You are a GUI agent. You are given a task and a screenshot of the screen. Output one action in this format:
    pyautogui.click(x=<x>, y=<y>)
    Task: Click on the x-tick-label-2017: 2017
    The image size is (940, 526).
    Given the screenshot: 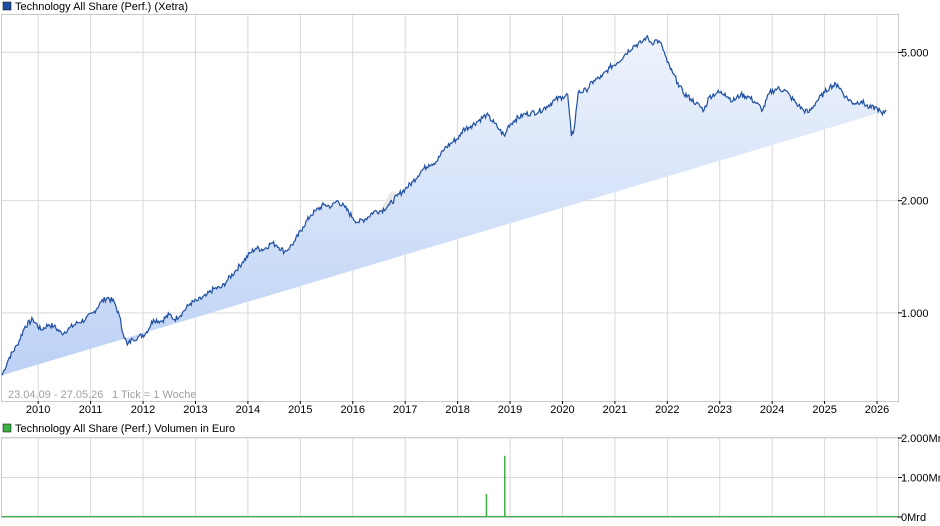 What is the action you would take?
    pyautogui.click(x=405, y=410)
    